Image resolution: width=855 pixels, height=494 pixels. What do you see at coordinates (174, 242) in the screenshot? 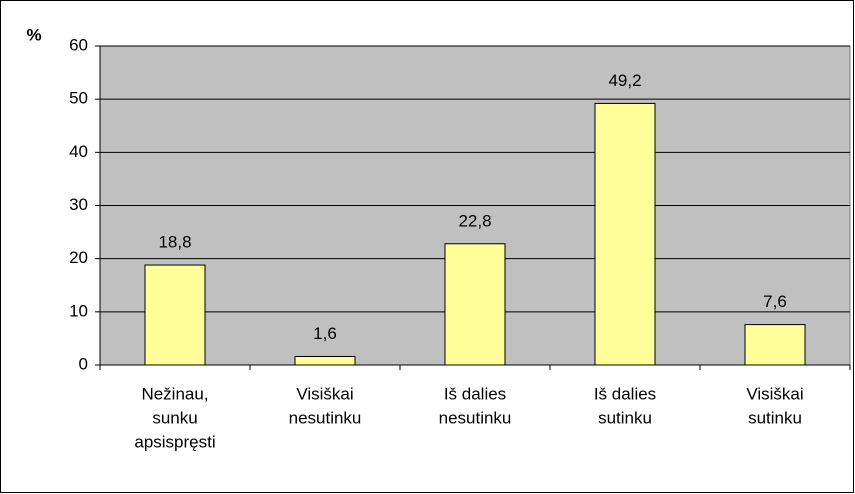
I see `value-label: 18,8` at bounding box center [174, 242].